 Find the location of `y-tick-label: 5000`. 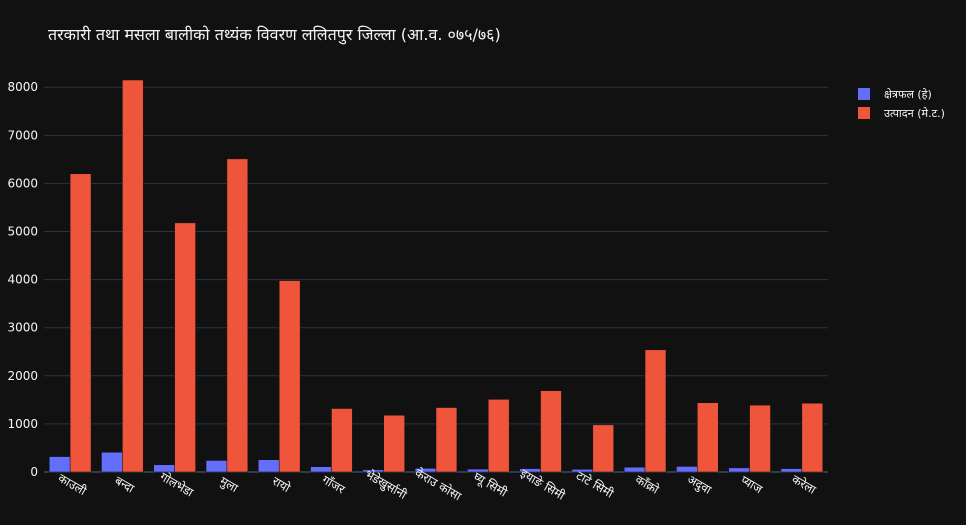

y-tick-label: 5000 is located at coordinates (22, 232).